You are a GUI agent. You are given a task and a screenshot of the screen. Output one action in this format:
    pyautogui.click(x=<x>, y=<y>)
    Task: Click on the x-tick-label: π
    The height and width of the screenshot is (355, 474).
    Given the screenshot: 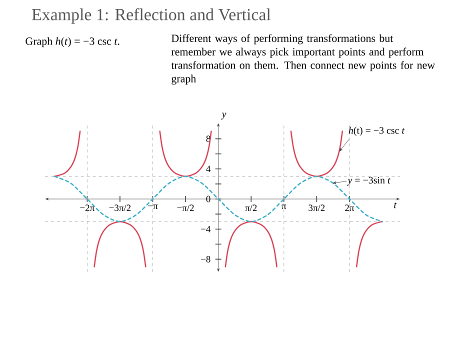 What is the action you would take?
    pyautogui.click(x=284, y=207)
    